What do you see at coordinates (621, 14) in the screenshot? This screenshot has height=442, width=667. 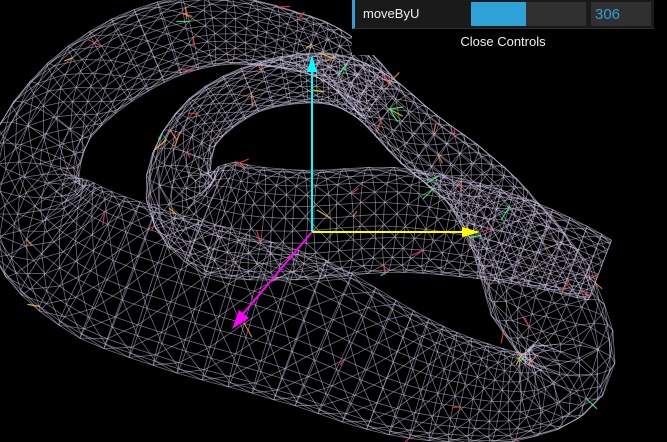 I see `moveByU-number-input` at bounding box center [621, 14].